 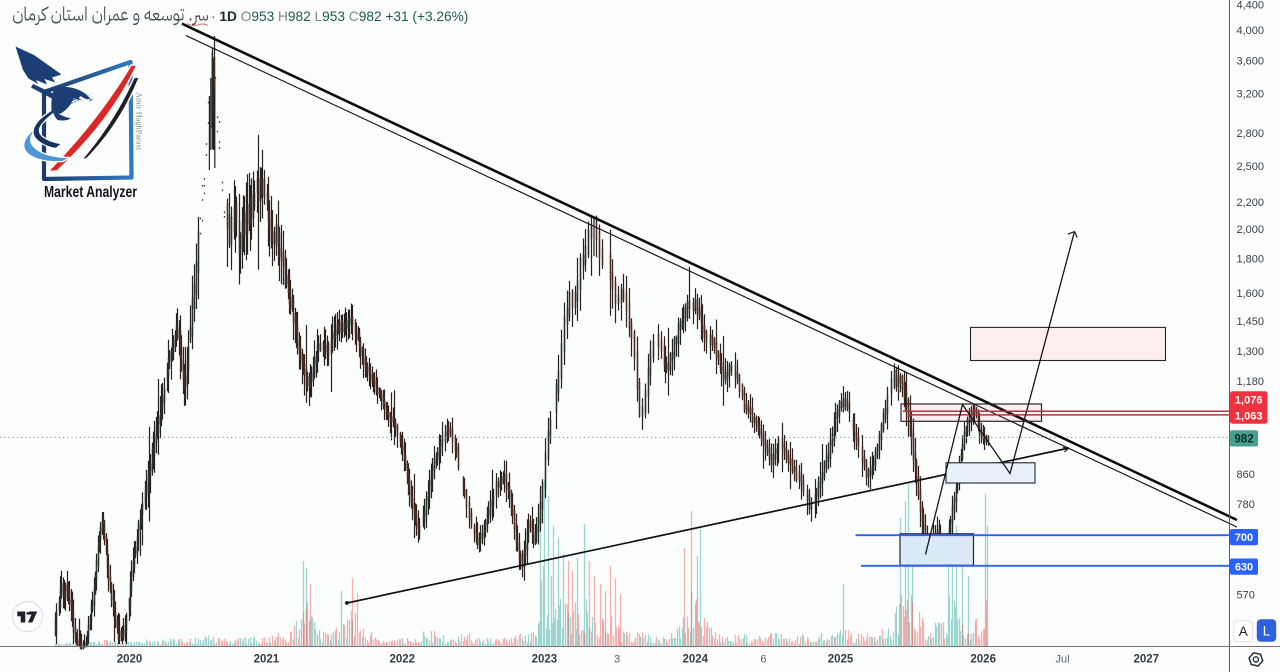 What do you see at coordinates (1243, 440) in the screenshot?
I see `svg-text: 982` at bounding box center [1243, 440].